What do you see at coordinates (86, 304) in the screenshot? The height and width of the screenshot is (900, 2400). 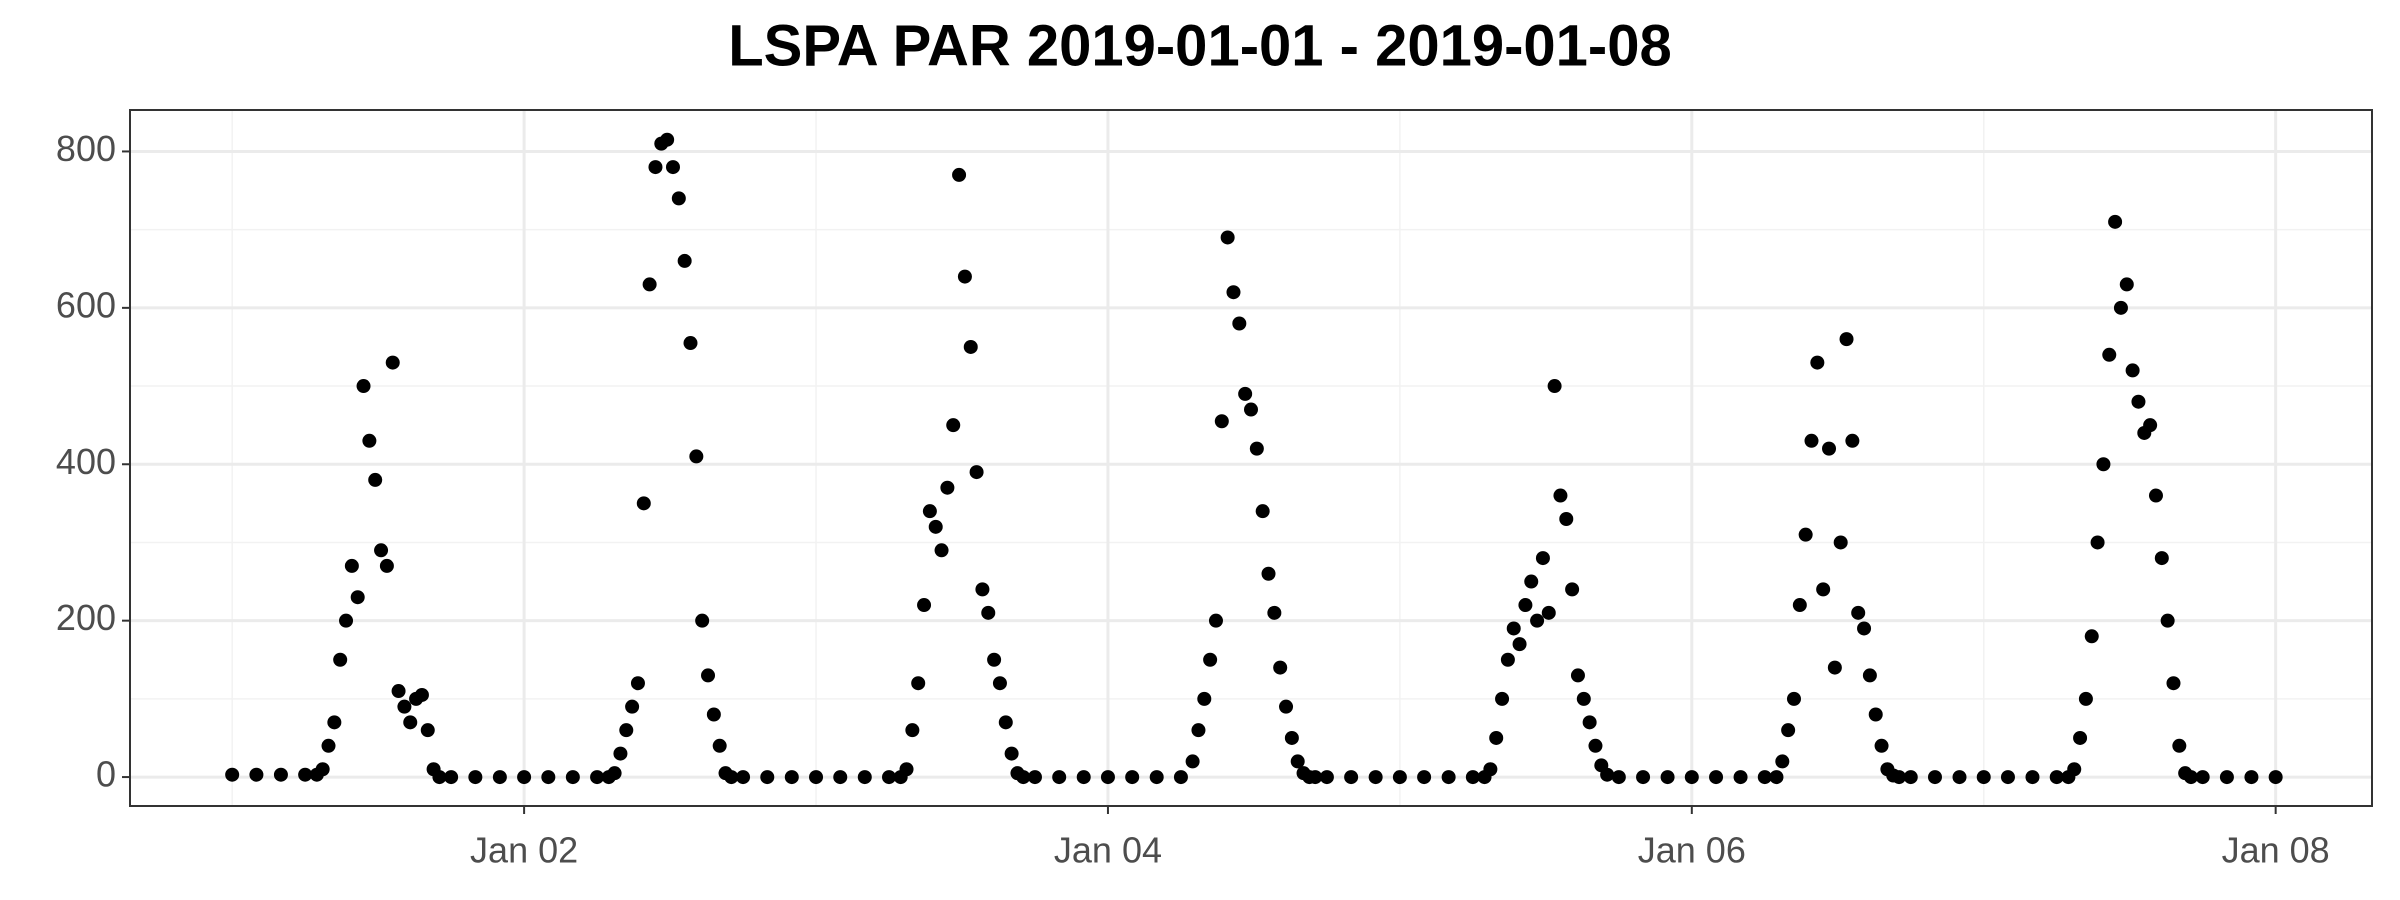 I see `y-tick-label: 600` at bounding box center [86, 304].